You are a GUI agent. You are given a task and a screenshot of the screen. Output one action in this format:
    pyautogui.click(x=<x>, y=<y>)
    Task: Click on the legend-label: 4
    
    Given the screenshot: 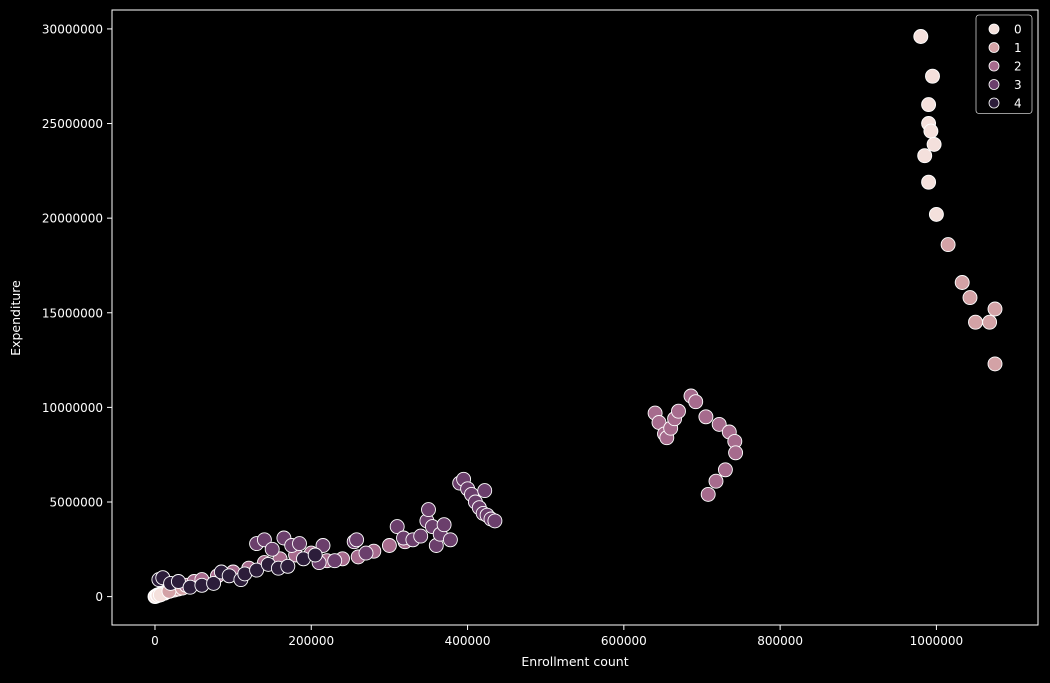 What is the action you would take?
    pyautogui.click(x=1018, y=104)
    